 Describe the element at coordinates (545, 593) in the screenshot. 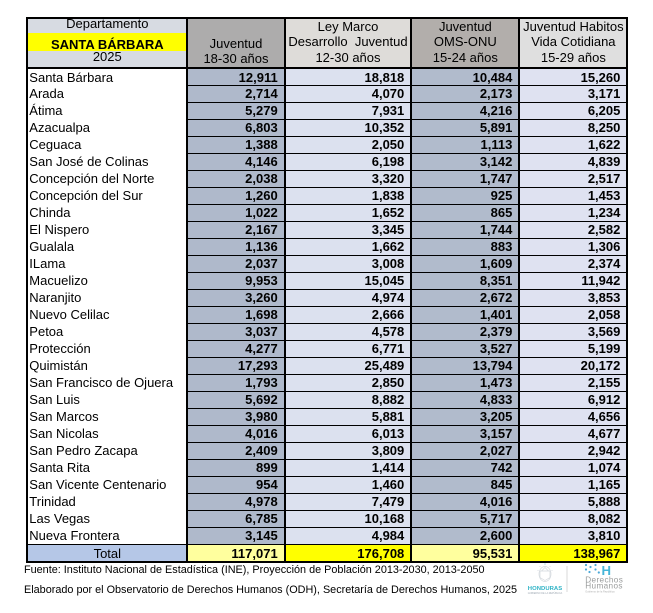

I see `svg-text: GOBIERNO DE LA REPÚBLICA` at that location.